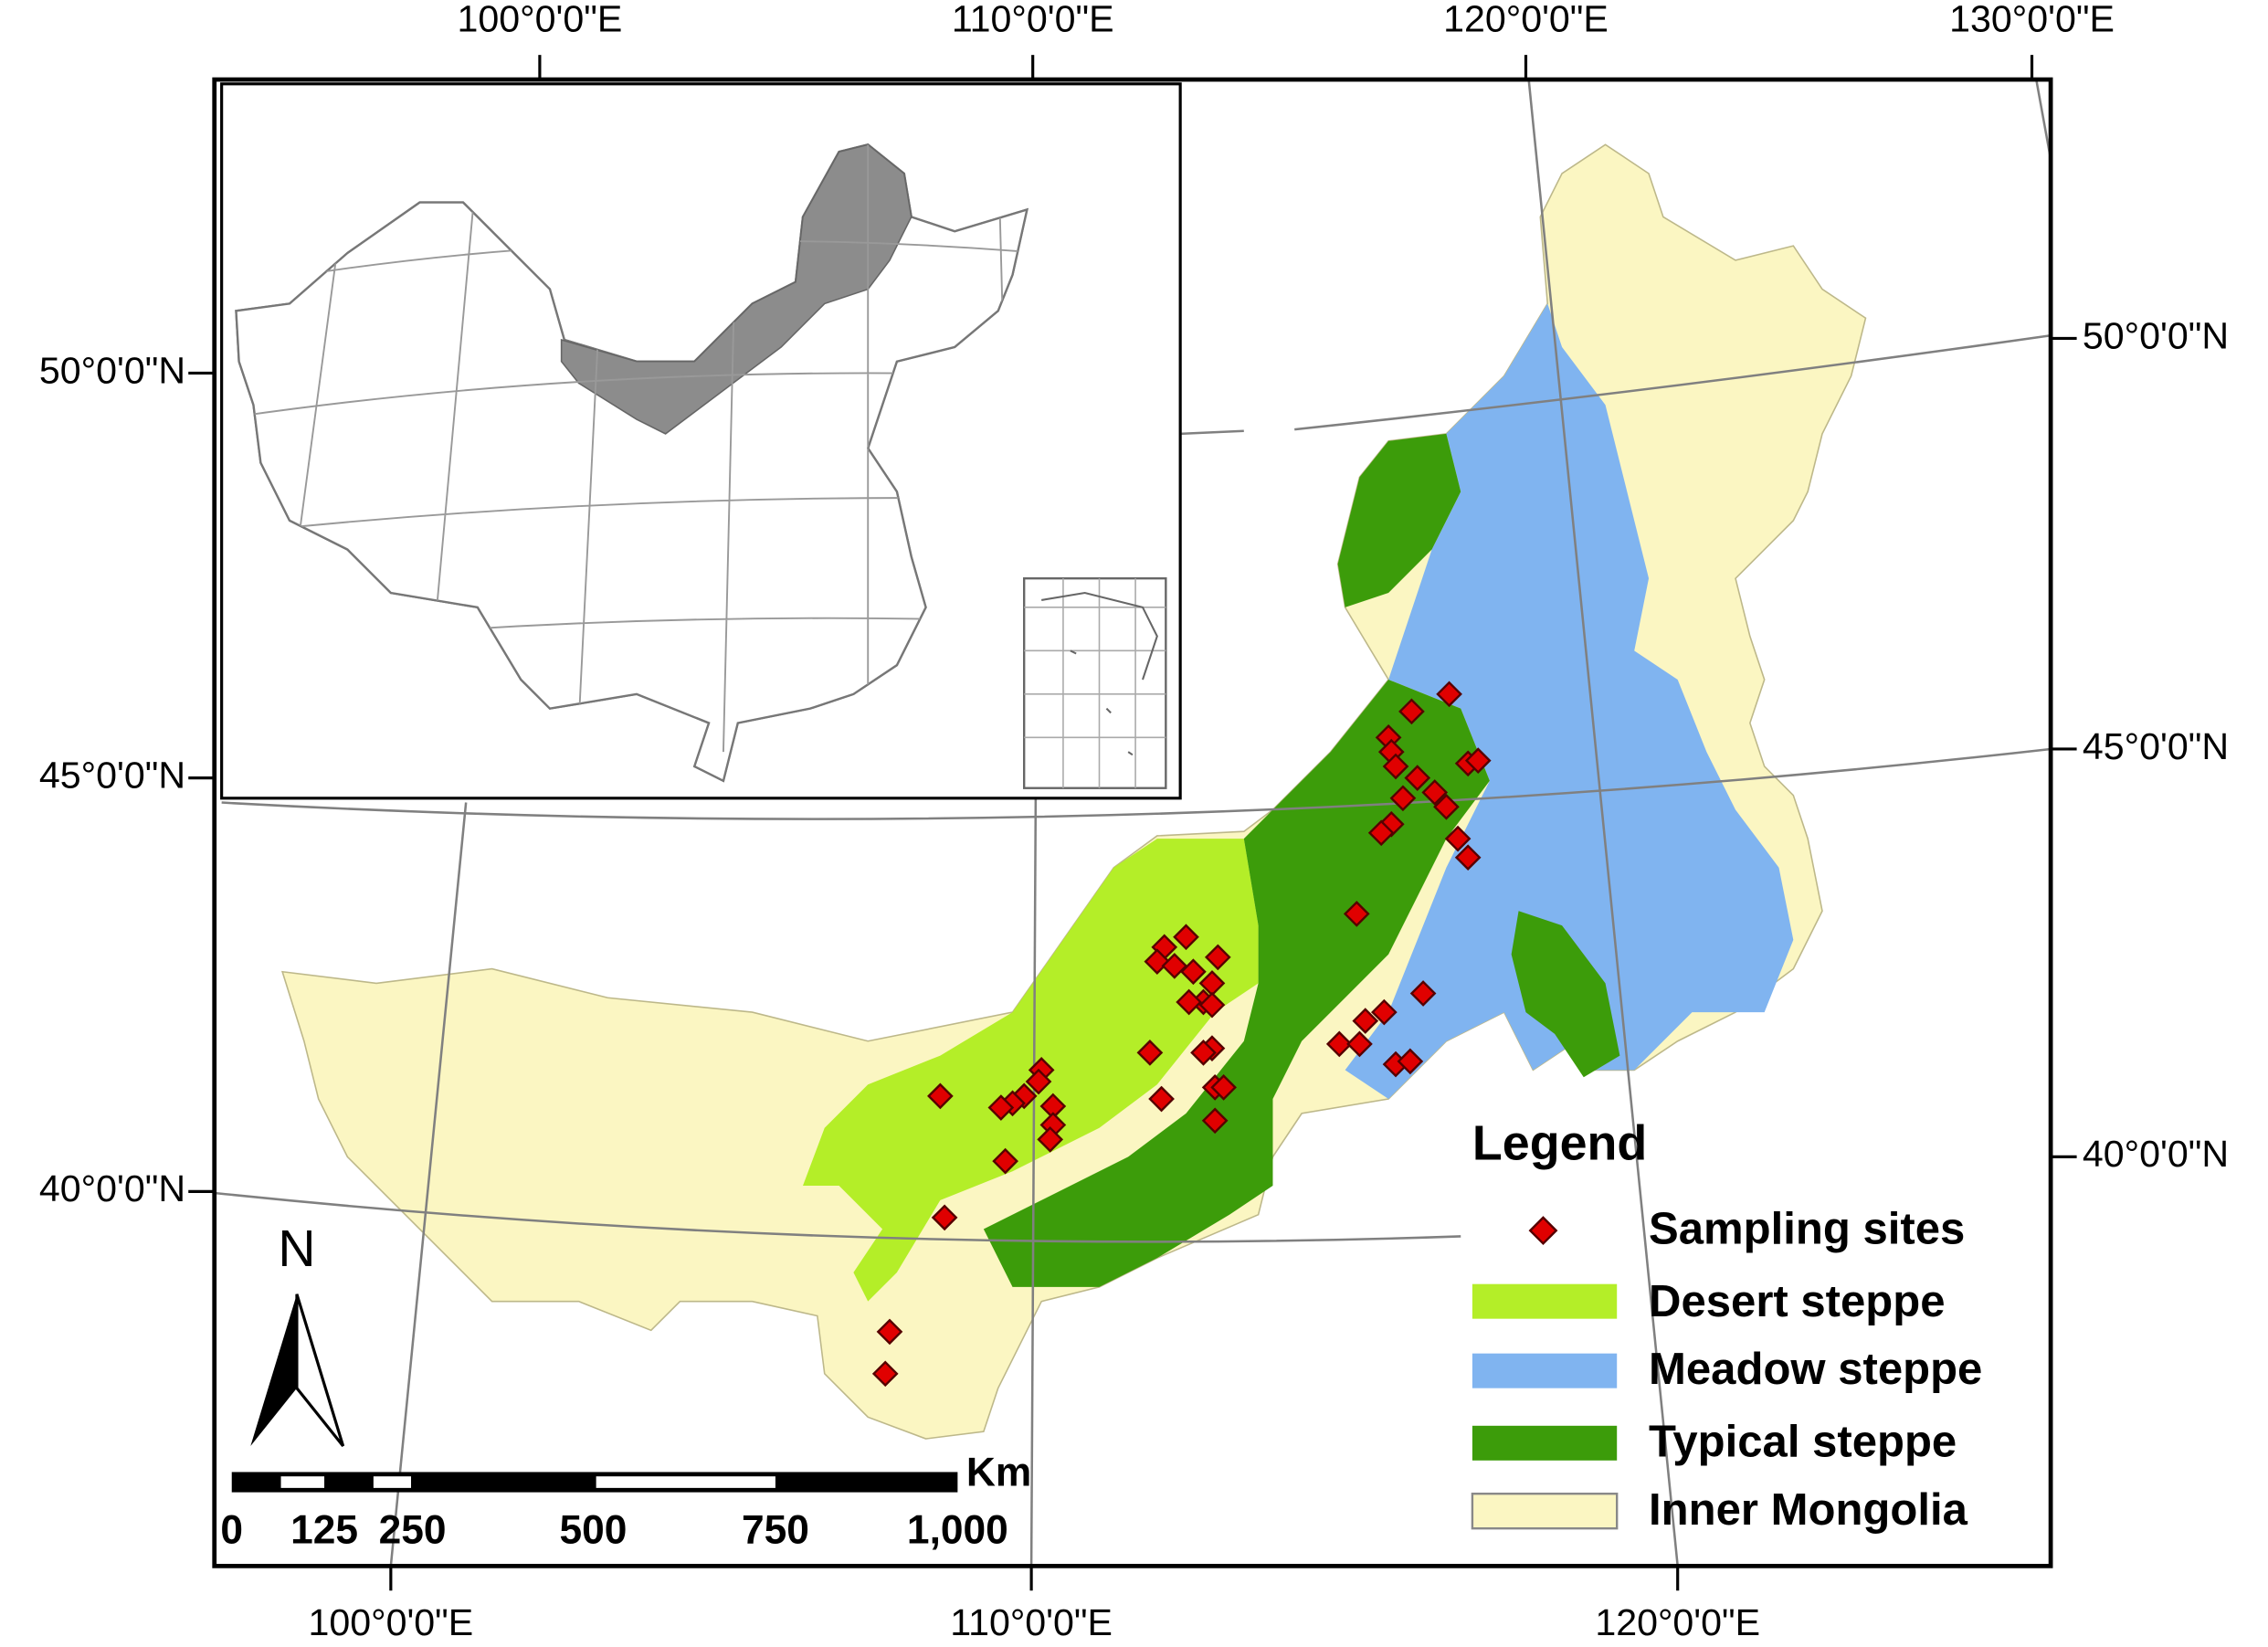  I want to click on legend-label: Typical steppe, so click(1803, 1441).